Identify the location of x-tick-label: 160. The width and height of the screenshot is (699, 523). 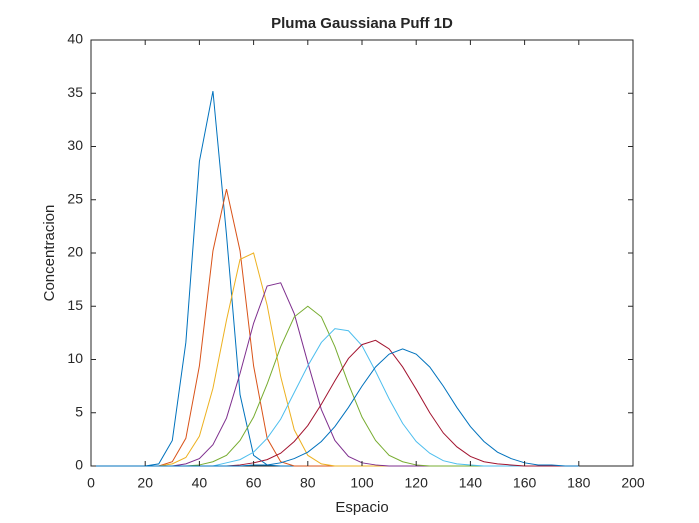
(525, 483).